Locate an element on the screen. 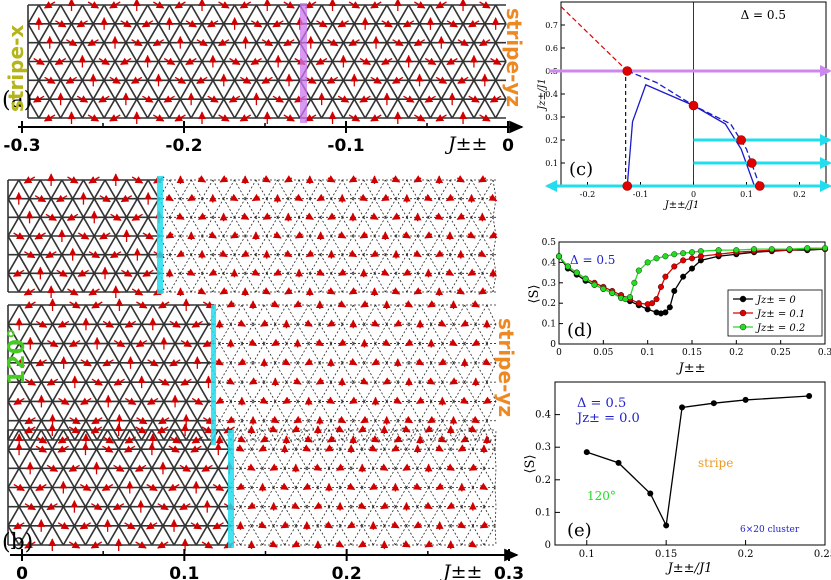 The width and height of the screenshot is (831, 580). svg-text: stripe-x is located at coordinates (16, 68).